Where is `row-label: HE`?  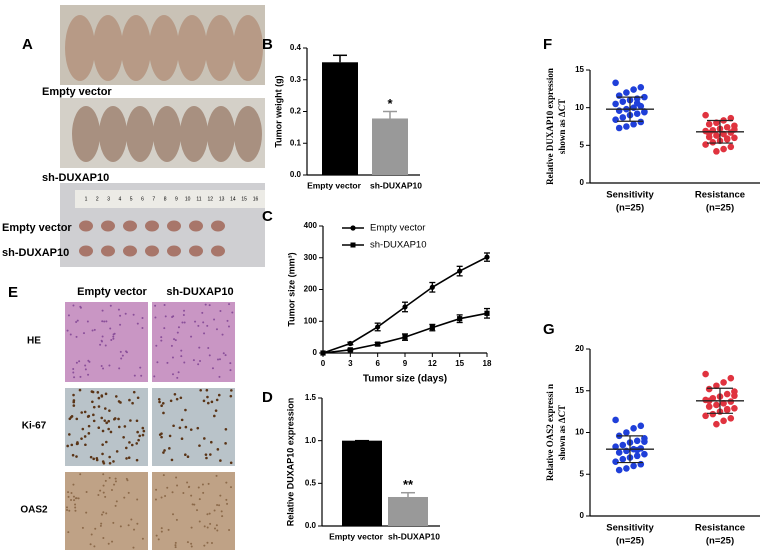 row-label: HE is located at coordinates (34, 341).